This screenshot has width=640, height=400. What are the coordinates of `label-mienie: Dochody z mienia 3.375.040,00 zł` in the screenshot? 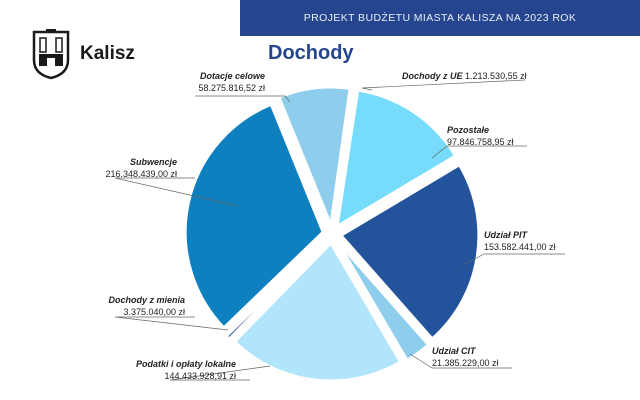 It's located at (146, 306).